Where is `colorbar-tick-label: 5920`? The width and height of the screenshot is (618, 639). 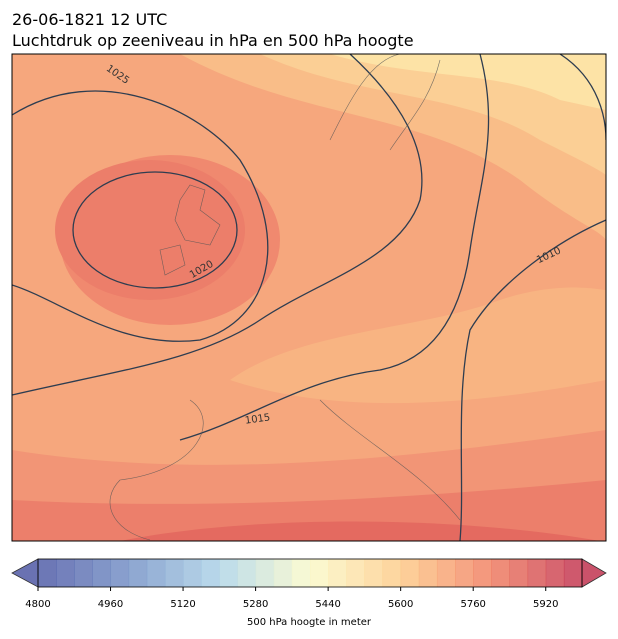
colorbar-tick-label: 5920 is located at coordinates (545, 604).